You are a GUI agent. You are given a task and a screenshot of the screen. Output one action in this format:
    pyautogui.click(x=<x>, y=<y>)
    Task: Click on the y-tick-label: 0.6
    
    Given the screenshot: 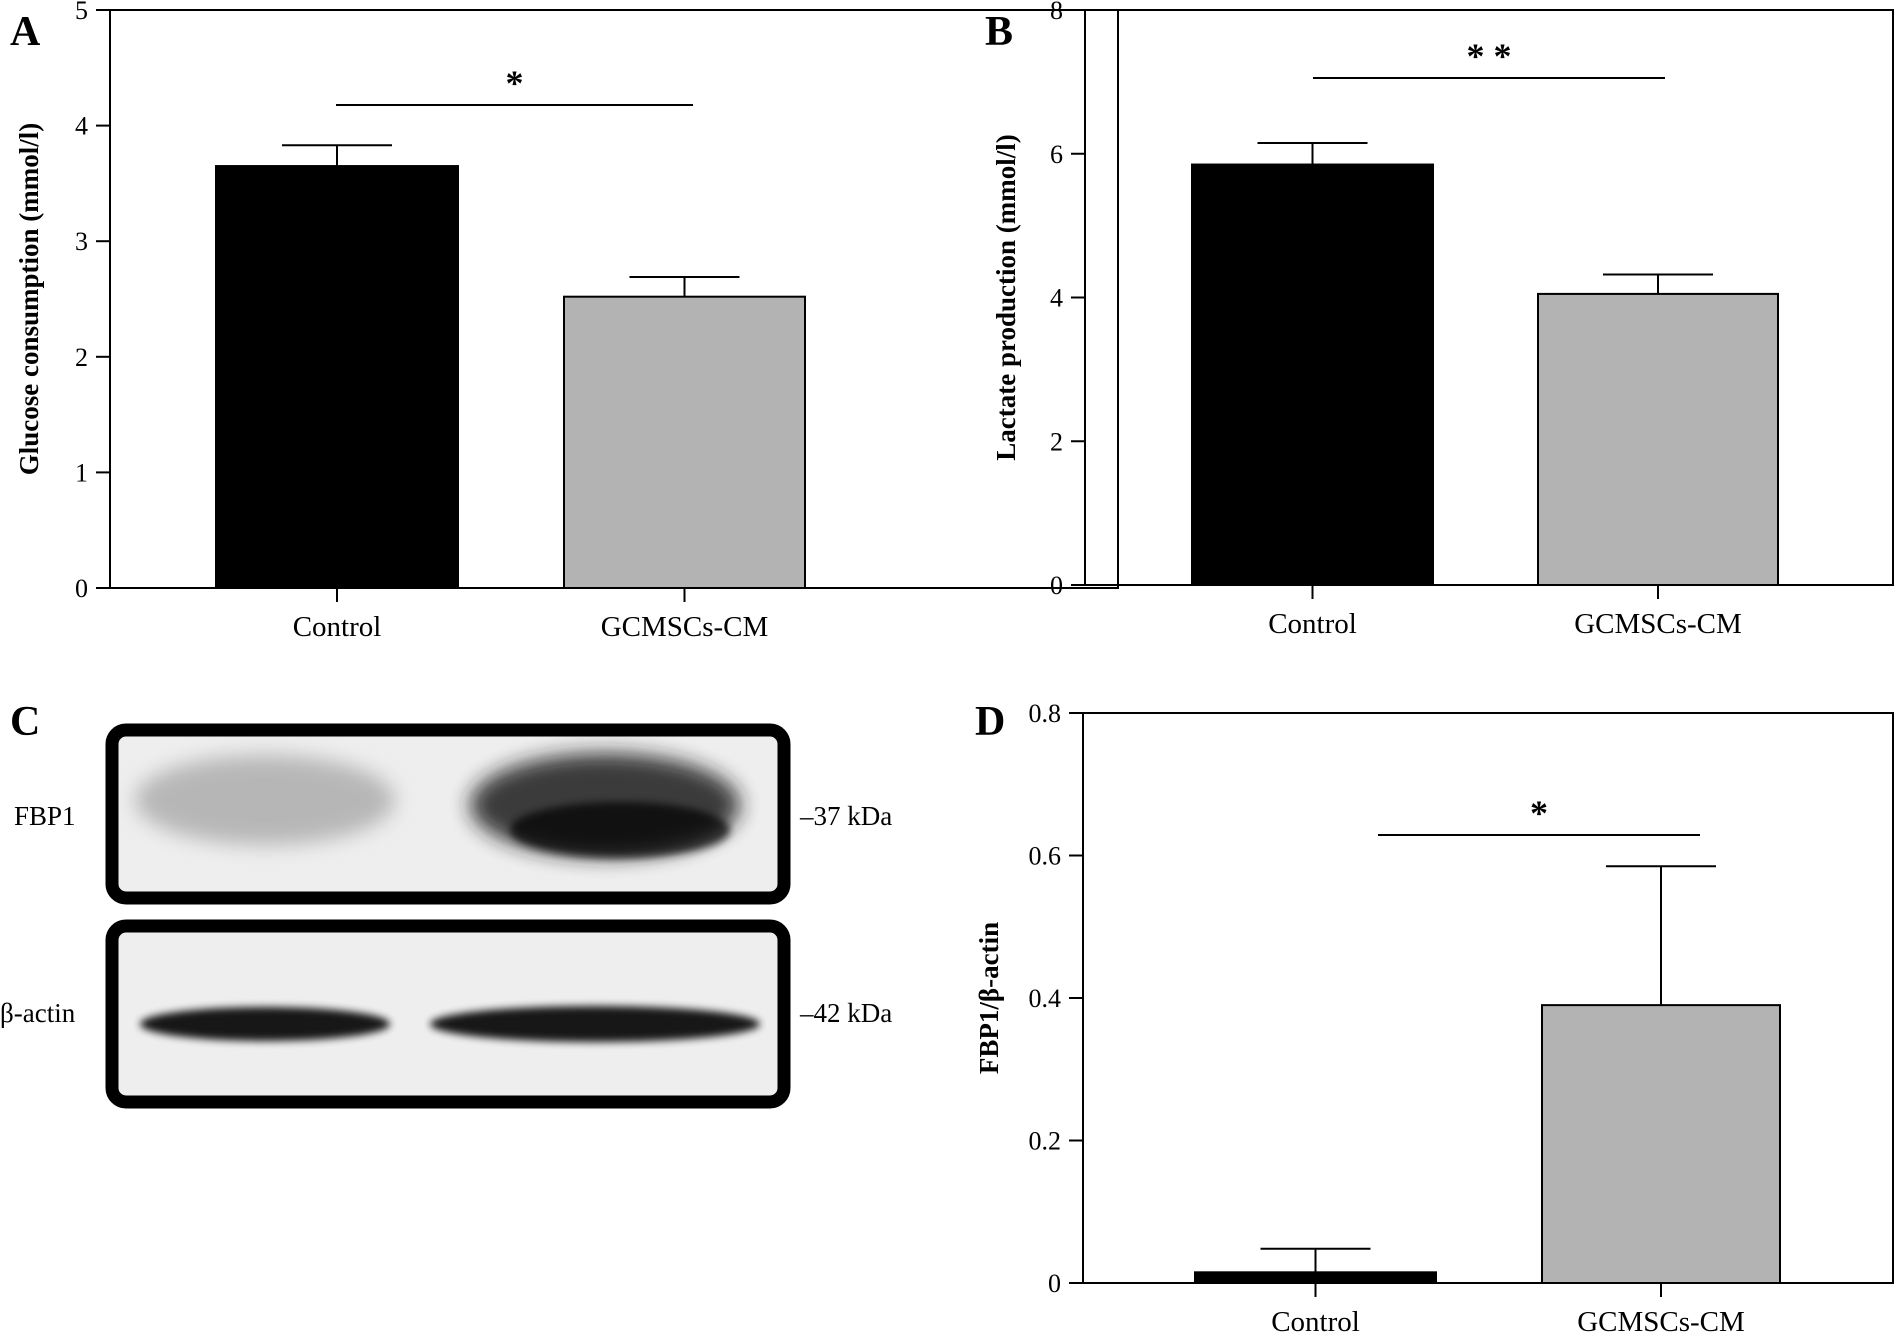 What is the action you would take?
    pyautogui.click(x=1045, y=856)
    